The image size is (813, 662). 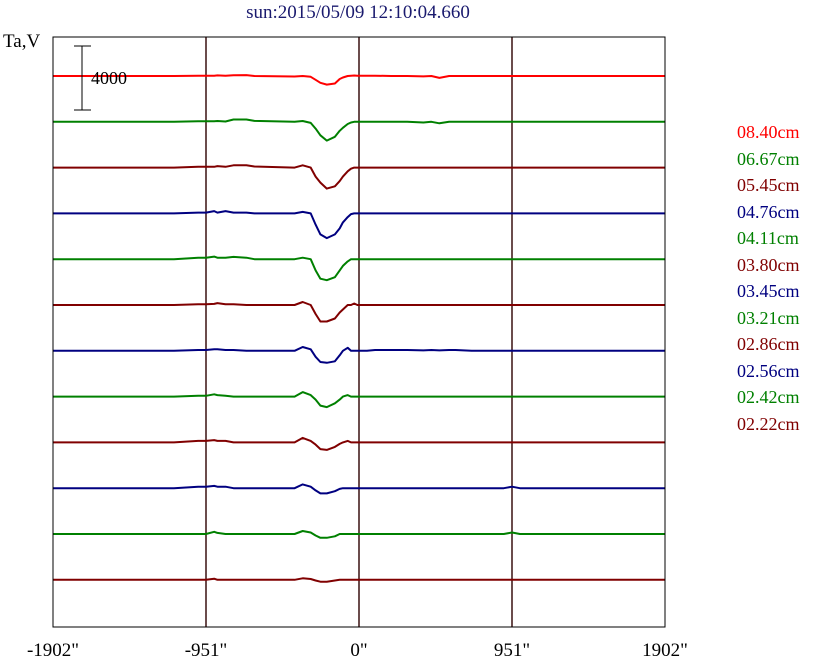 I want to click on series-line-02.86cm, so click(x=359, y=443).